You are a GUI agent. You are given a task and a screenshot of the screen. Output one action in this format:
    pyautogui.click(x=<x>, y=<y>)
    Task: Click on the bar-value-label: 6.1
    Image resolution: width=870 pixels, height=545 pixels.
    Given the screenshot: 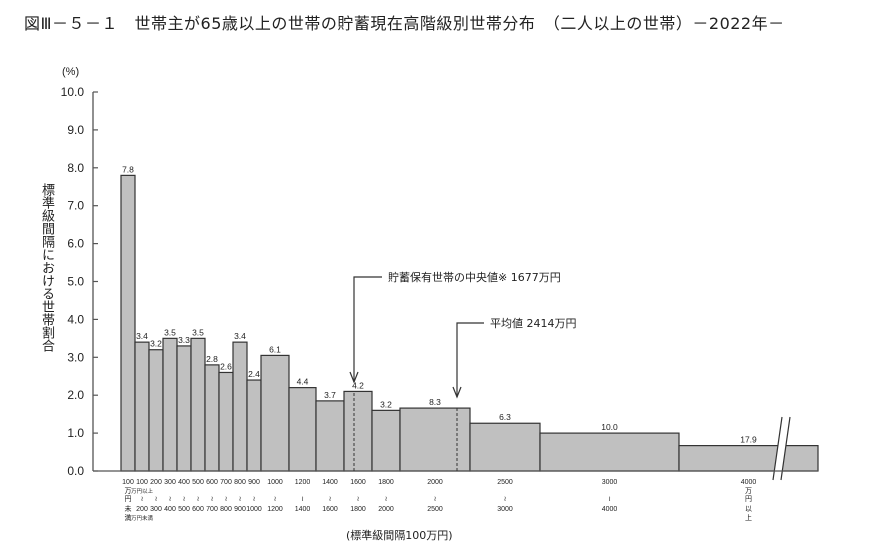 What is the action you would take?
    pyautogui.click(x=275, y=349)
    